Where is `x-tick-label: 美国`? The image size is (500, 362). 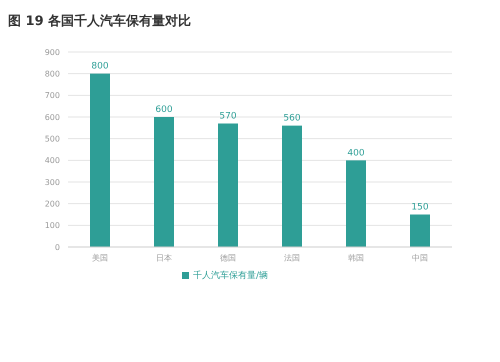 x-tick-label: 美国 is located at coordinates (100, 258).